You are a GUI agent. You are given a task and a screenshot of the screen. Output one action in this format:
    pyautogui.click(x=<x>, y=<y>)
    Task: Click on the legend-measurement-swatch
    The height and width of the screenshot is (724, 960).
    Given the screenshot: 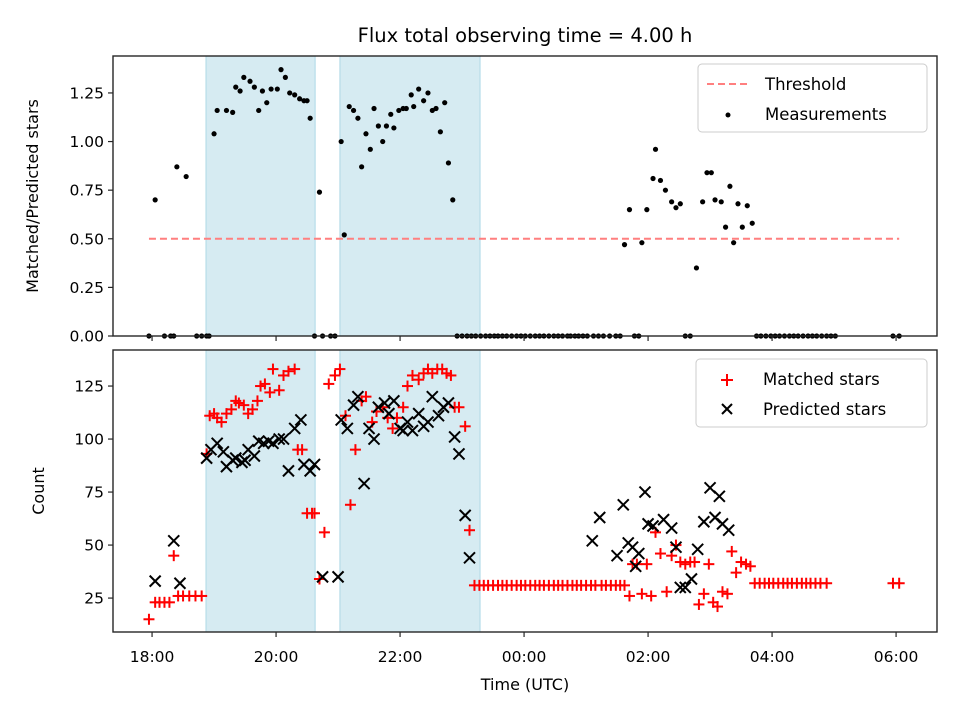 What is the action you would take?
    pyautogui.click(x=728, y=115)
    